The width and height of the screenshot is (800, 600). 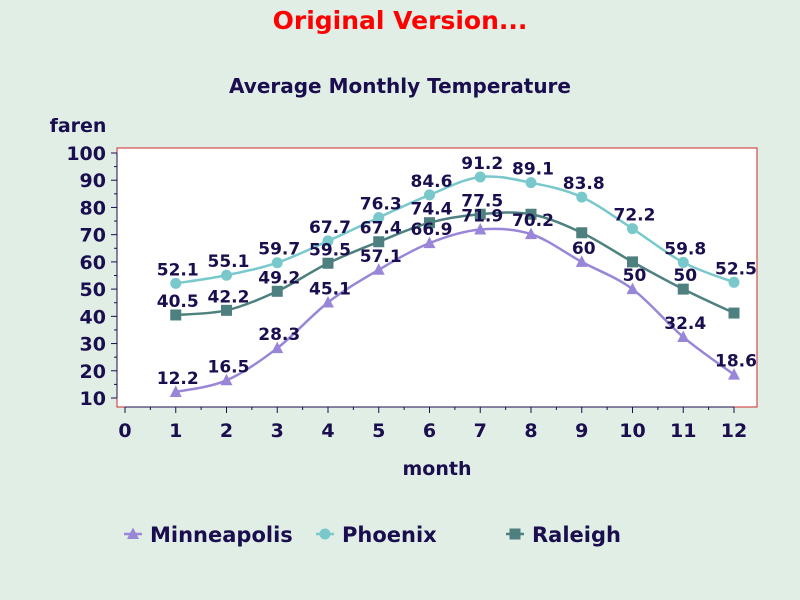 What do you see at coordinates (93, 181) in the screenshot?
I see `y-tick-label: 90` at bounding box center [93, 181].